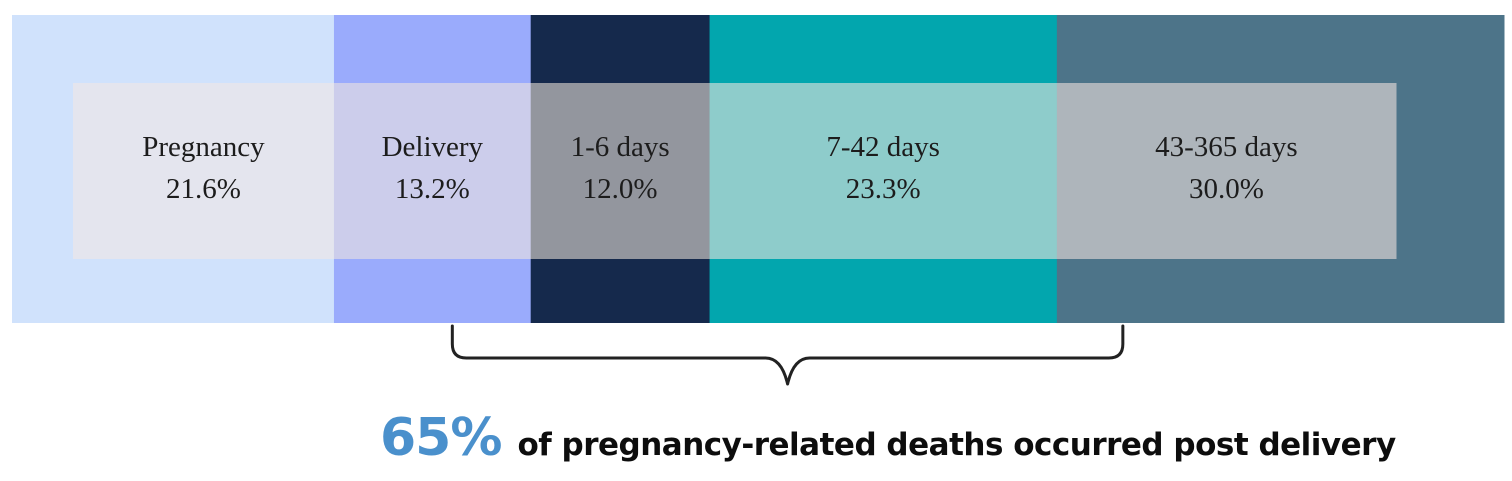  Describe the element at coordinates (620, 189) in the screenshot. I see `segment-value: 12.0%` at that location.